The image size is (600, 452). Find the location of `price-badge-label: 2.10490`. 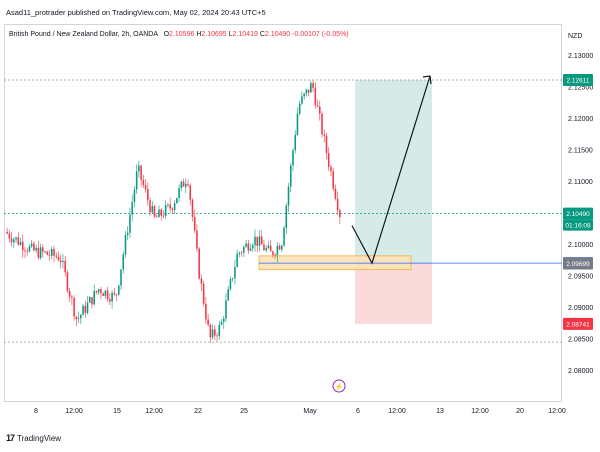

price-badge-label: 2.10490 is located at coordinates (578, 214).